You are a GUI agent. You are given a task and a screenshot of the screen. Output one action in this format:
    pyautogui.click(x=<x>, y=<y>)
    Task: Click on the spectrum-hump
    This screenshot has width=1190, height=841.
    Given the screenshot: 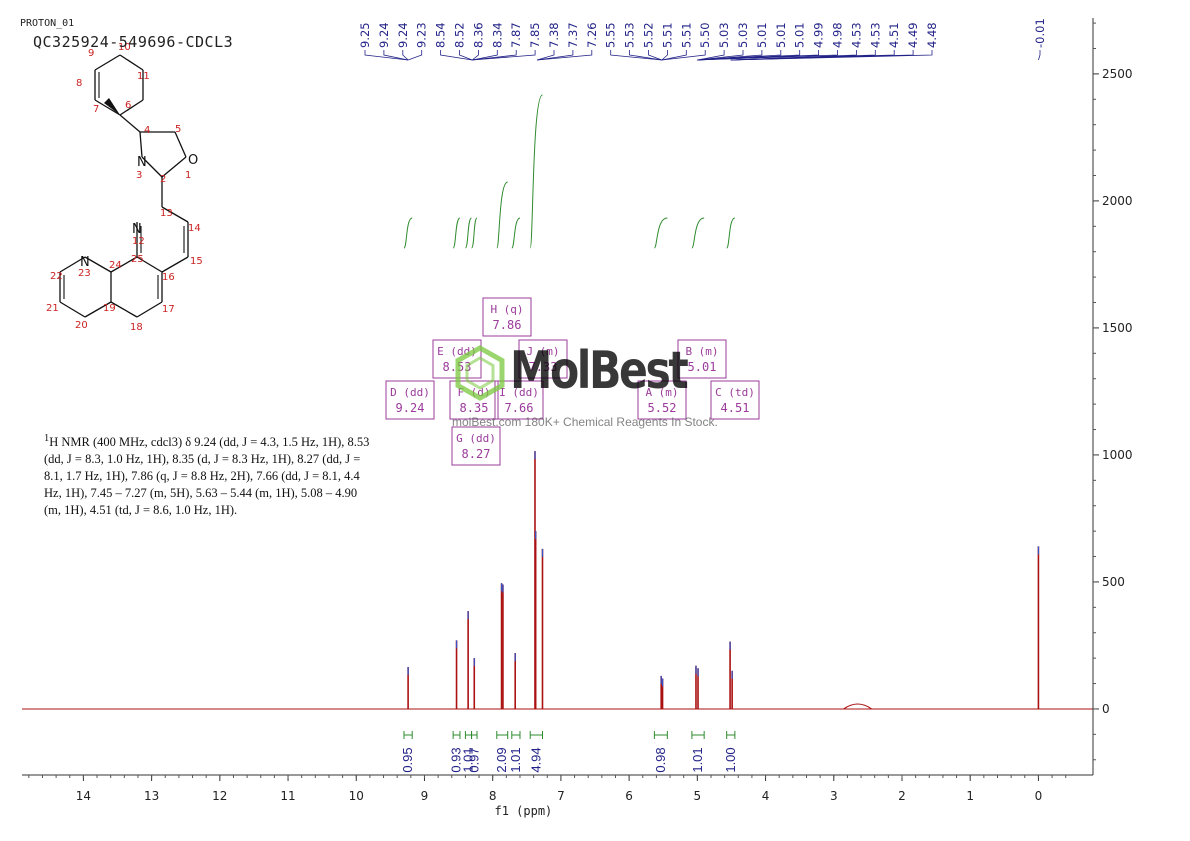 What is the action you would take?
    pyautogui.click(x=857, y=706)
    